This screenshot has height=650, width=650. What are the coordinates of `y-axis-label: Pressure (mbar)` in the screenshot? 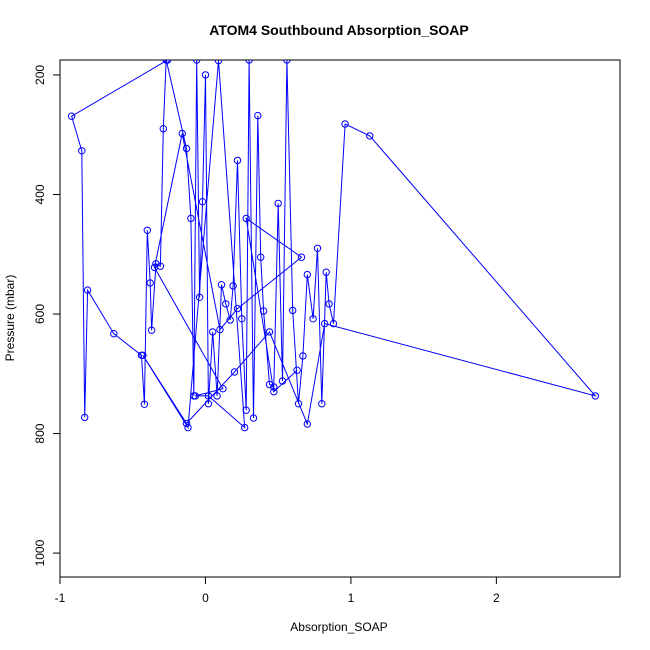 It's located at (10, 318).